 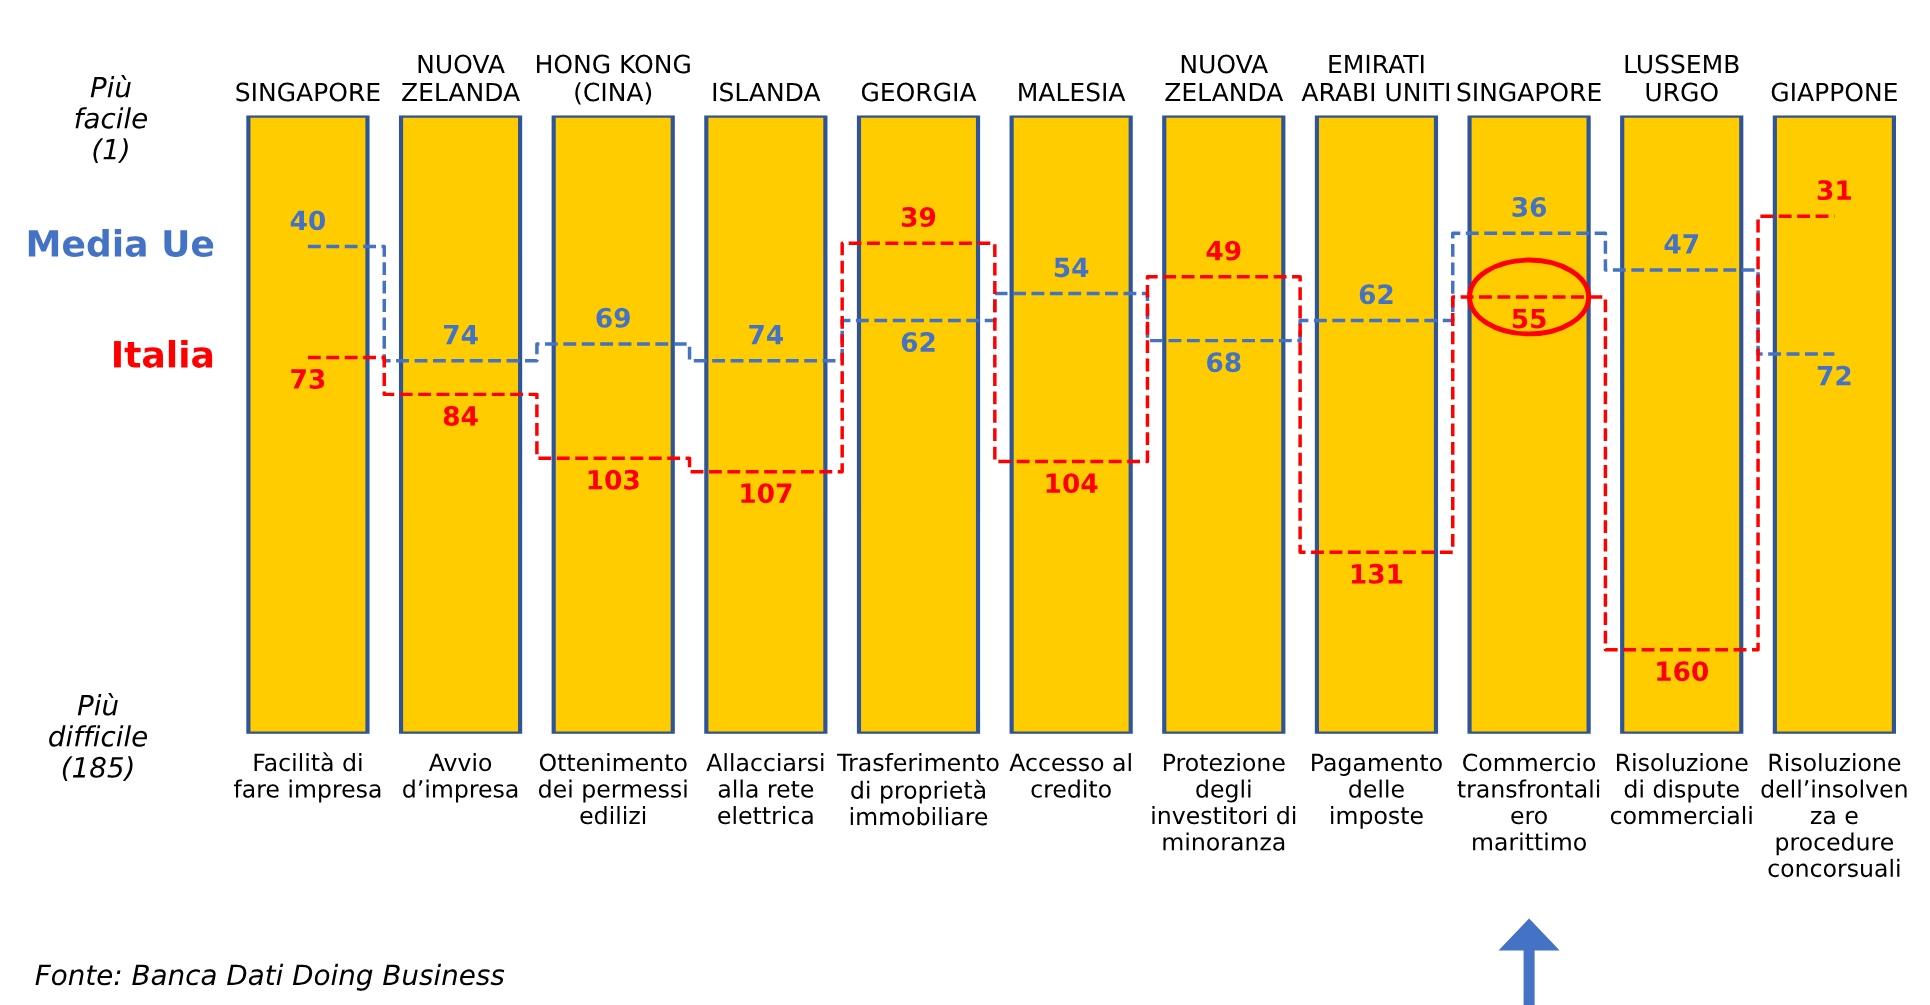 I want to click on data-label: 69, so click(x=613, y=317).